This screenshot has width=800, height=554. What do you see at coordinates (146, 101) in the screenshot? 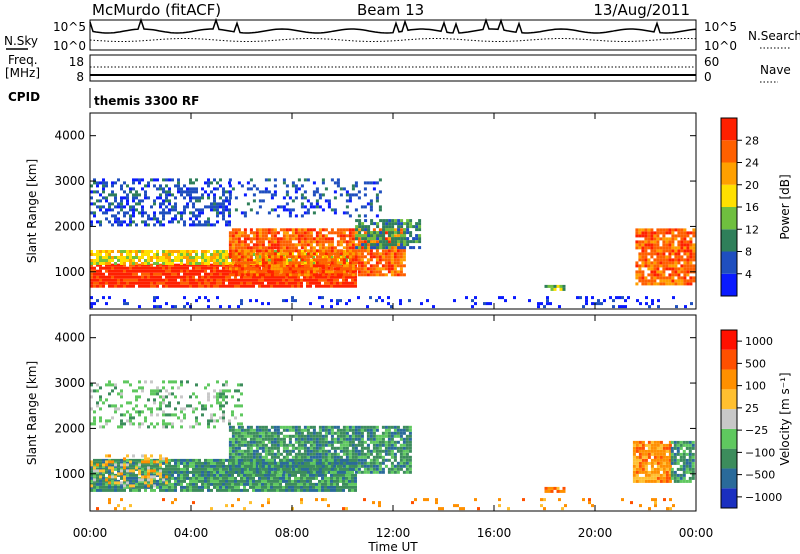
I see `cpid-value: themis 3300 RF` at bounding box center [146, 101].